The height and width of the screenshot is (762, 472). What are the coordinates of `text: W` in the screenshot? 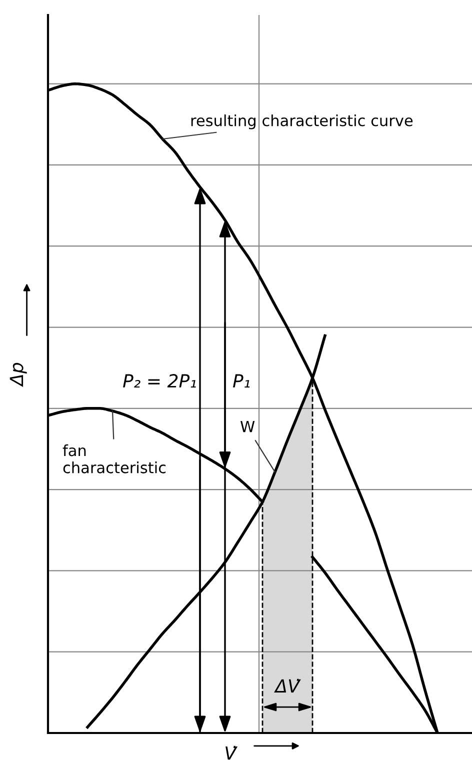 It's located at (247, 426).